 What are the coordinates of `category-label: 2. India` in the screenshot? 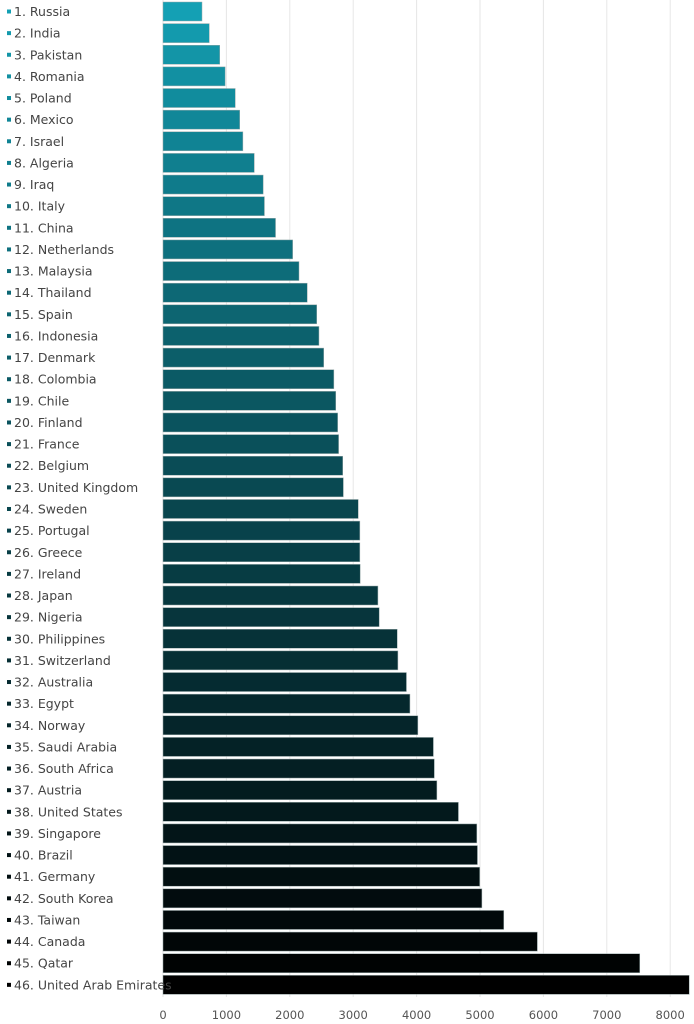 It's located at (37, 33).